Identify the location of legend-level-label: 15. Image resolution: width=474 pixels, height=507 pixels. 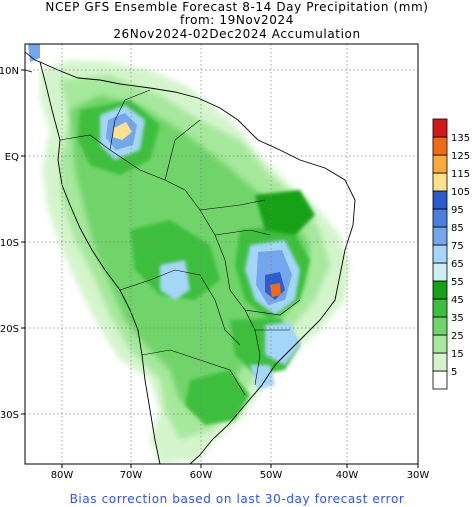
(457, 354).